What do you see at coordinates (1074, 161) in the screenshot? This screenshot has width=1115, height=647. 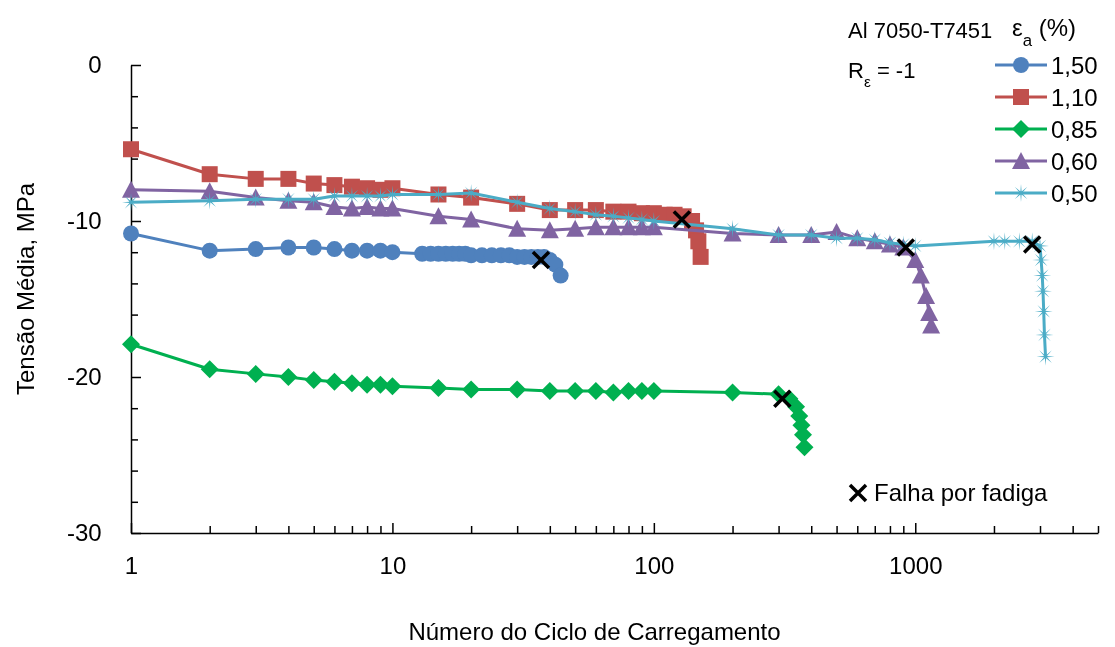 I see `legend-label: 0,60` at bounding box center [1074, 161].